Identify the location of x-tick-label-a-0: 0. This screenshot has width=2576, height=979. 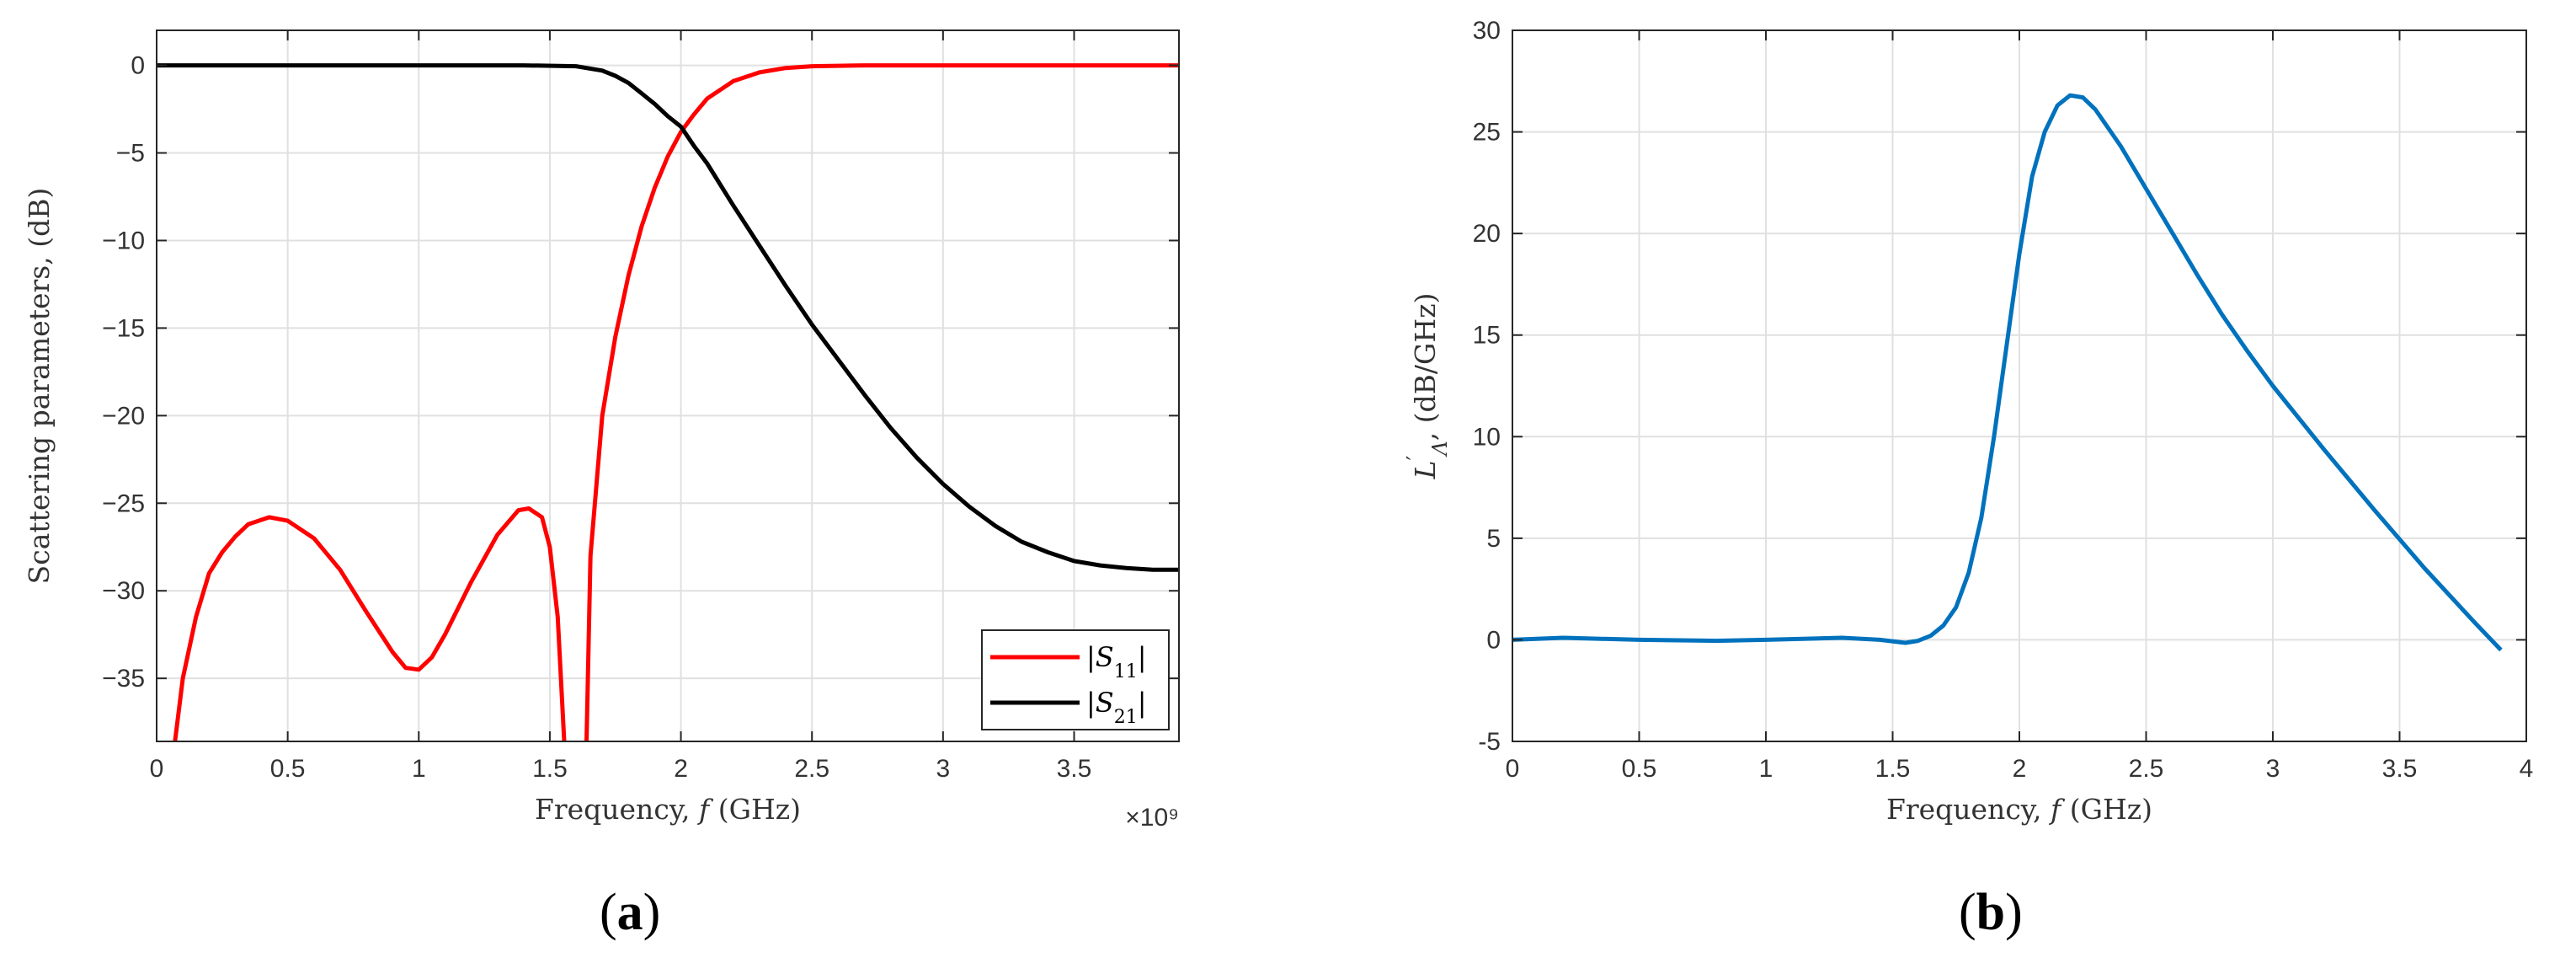
(157, 769).